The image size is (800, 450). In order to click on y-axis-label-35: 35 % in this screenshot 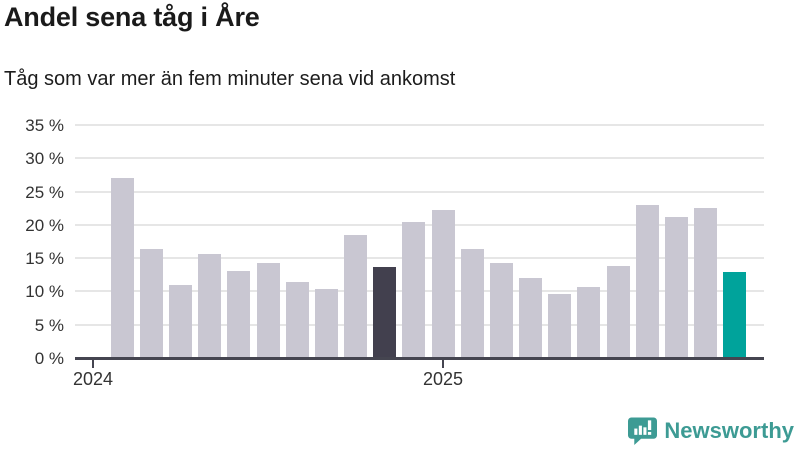, I will do `click(44, 125)`.